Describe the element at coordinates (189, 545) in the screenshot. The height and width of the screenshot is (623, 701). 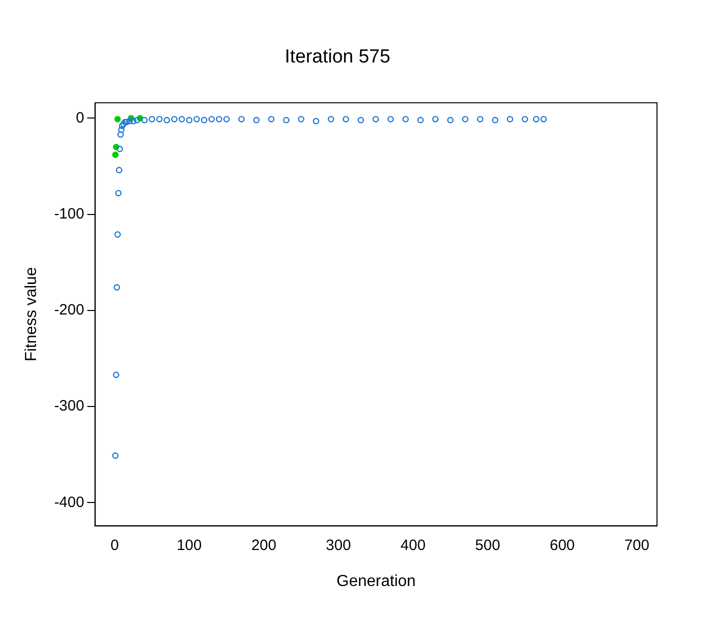
I see `x-tick-label: 100` at that location.